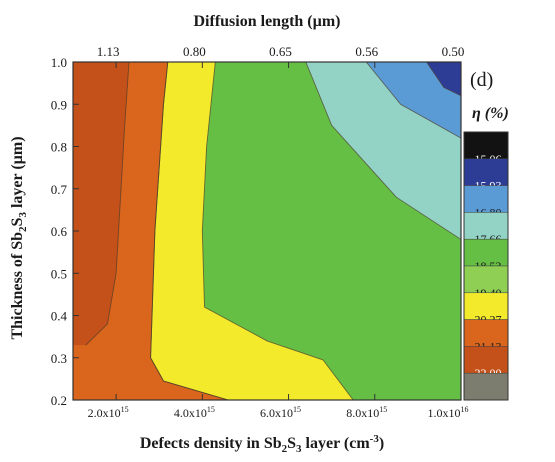 The image size is (555, 462). I want to click on y-tick-label-8: 1.0, so click(59, 62).